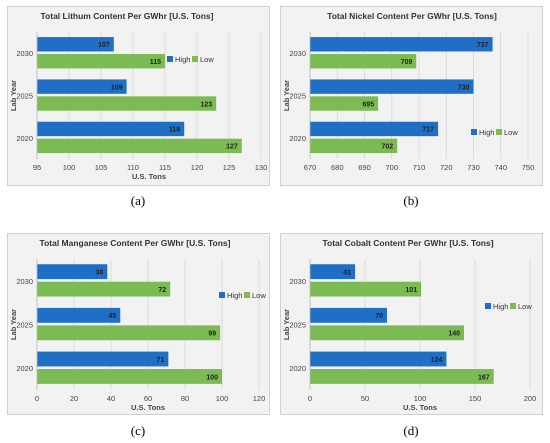 This screenshot has width=550, height=443. What do you see at coordinates (117, 87) in the screenshot?
I see `data-label: 109` at bounding box center [117, 87].